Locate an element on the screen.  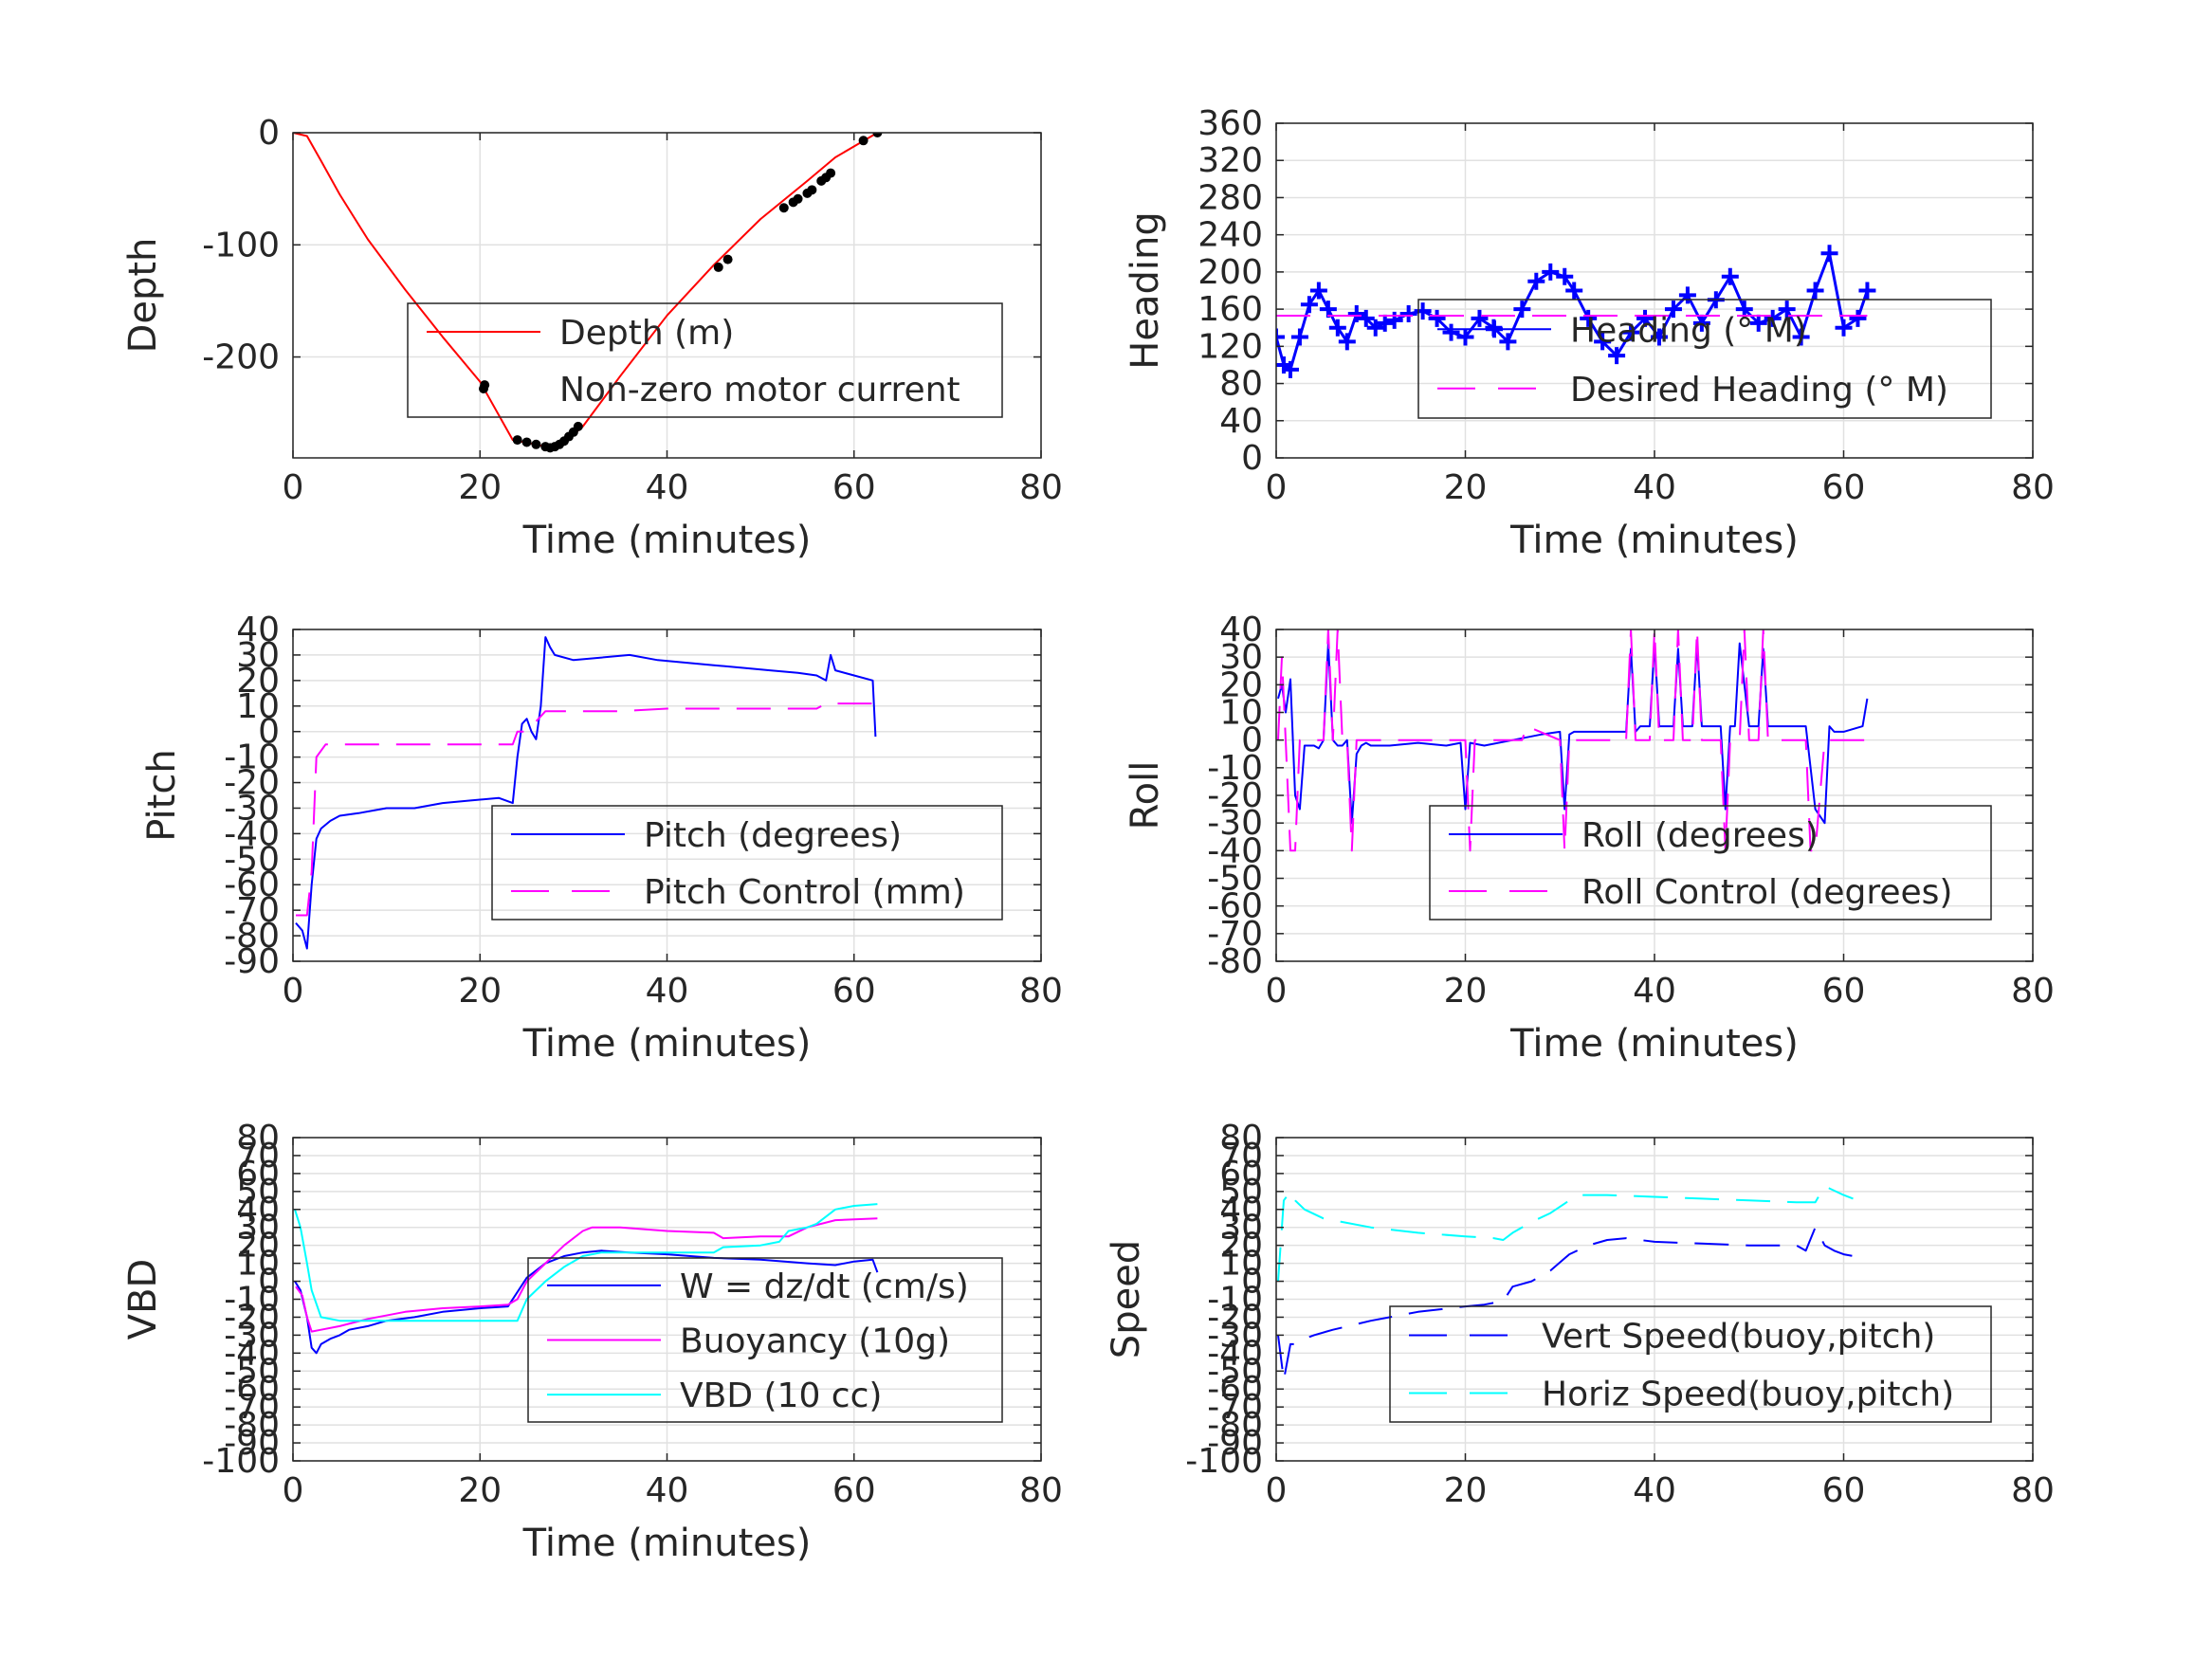
y-tick-label: -40 is located at coordinates (252, 833).